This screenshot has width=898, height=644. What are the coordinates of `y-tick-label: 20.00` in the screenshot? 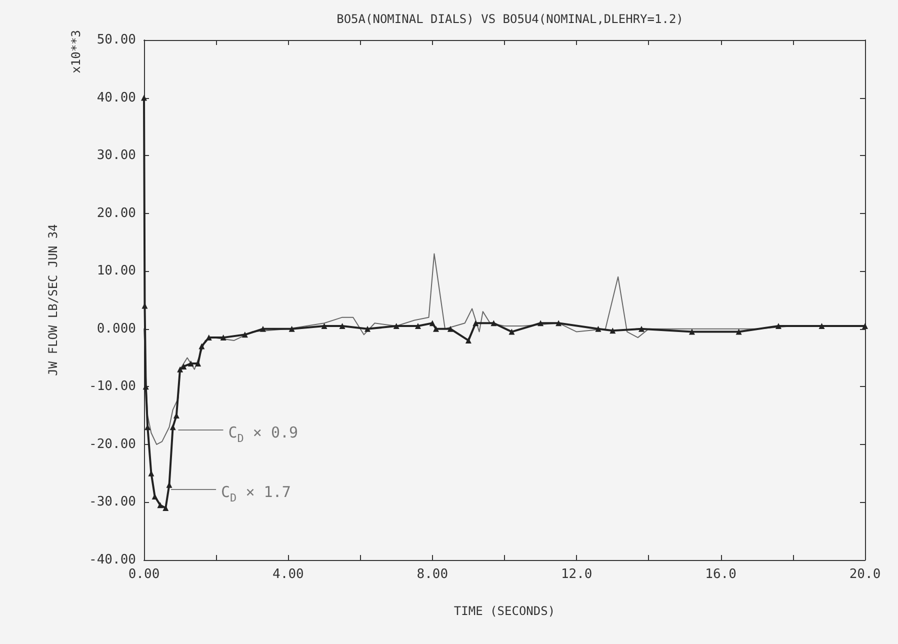 It's located at (116, 213).